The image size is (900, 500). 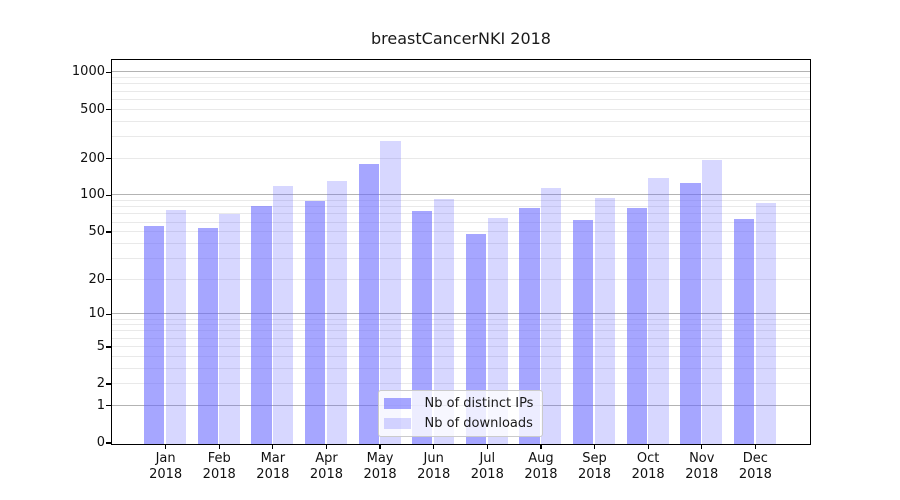 I want to click on y-tick-label-10: 10, so click(x=96, y=314).